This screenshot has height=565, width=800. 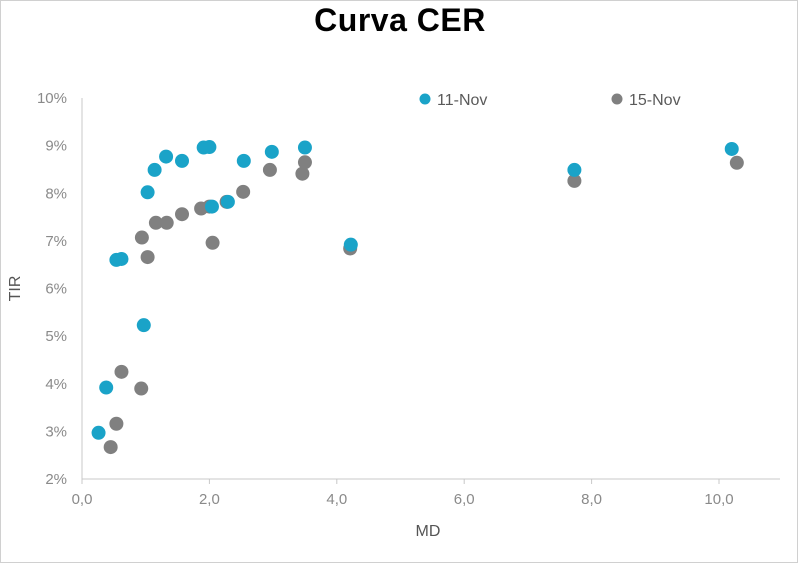 What do you see at coordinates (464, 499) in the screenshot?
I see `x-tick-label: 6,0` at bounding box center [464, 499].